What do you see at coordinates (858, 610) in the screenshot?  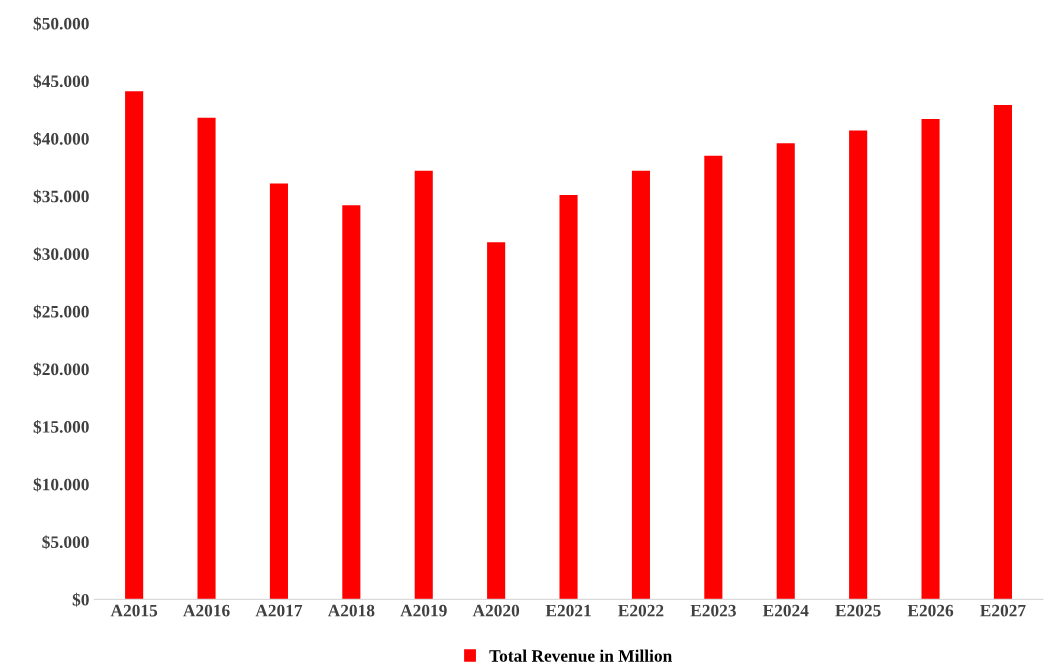 I see `x-tick-label: E2025` at bounding box center [858, 610].